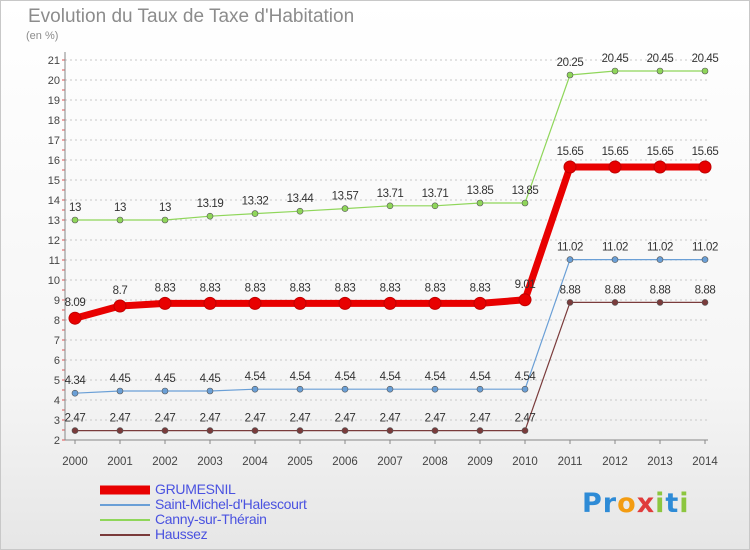  What do you see at coordinates (165, 462) in the screenshot?
I see `x-tick-label: 2002` at bounding box center [165, 462].